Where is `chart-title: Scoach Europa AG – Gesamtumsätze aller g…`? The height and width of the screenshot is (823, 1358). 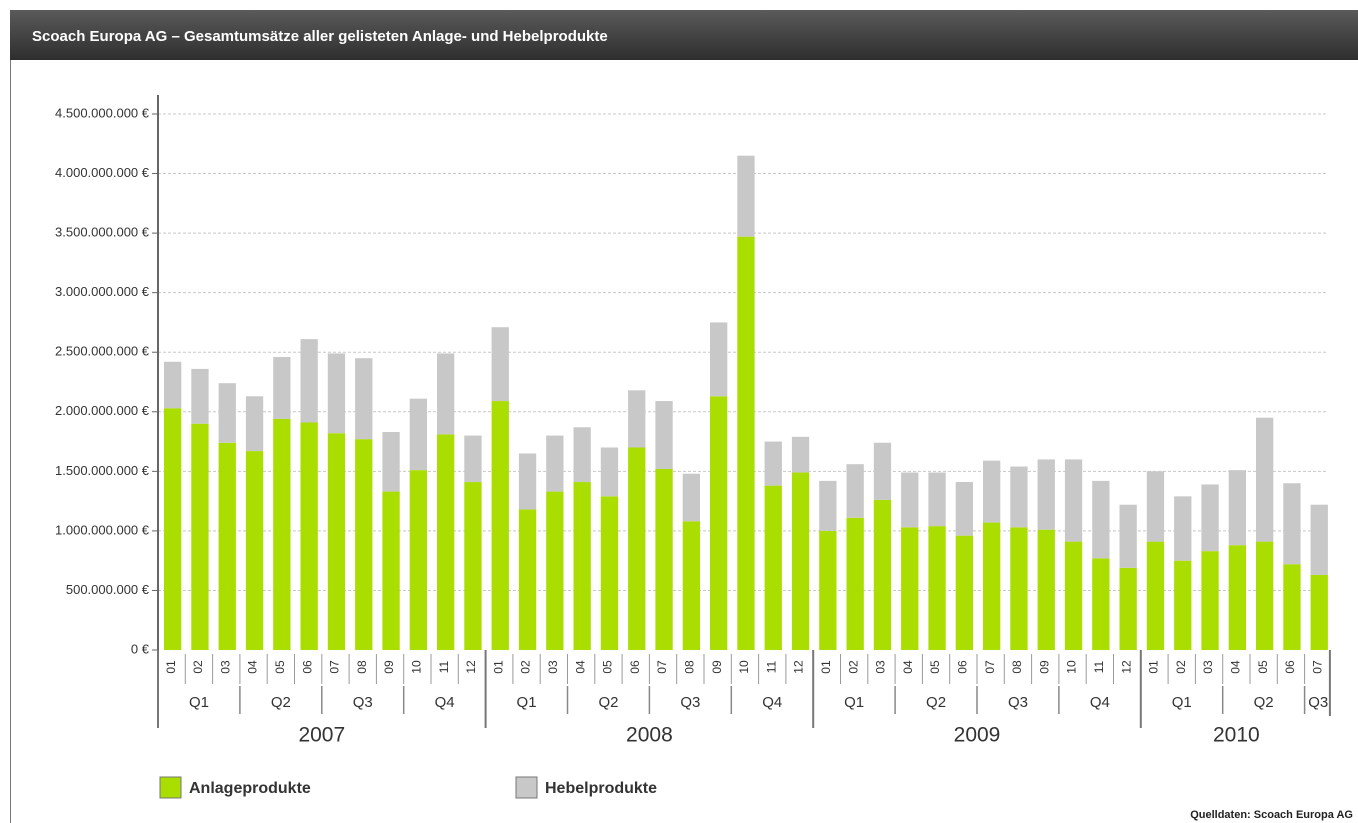
chart-title: Scoach Europa AG – Gesamtumsätze aller g… is located at coordinates (320, 36).